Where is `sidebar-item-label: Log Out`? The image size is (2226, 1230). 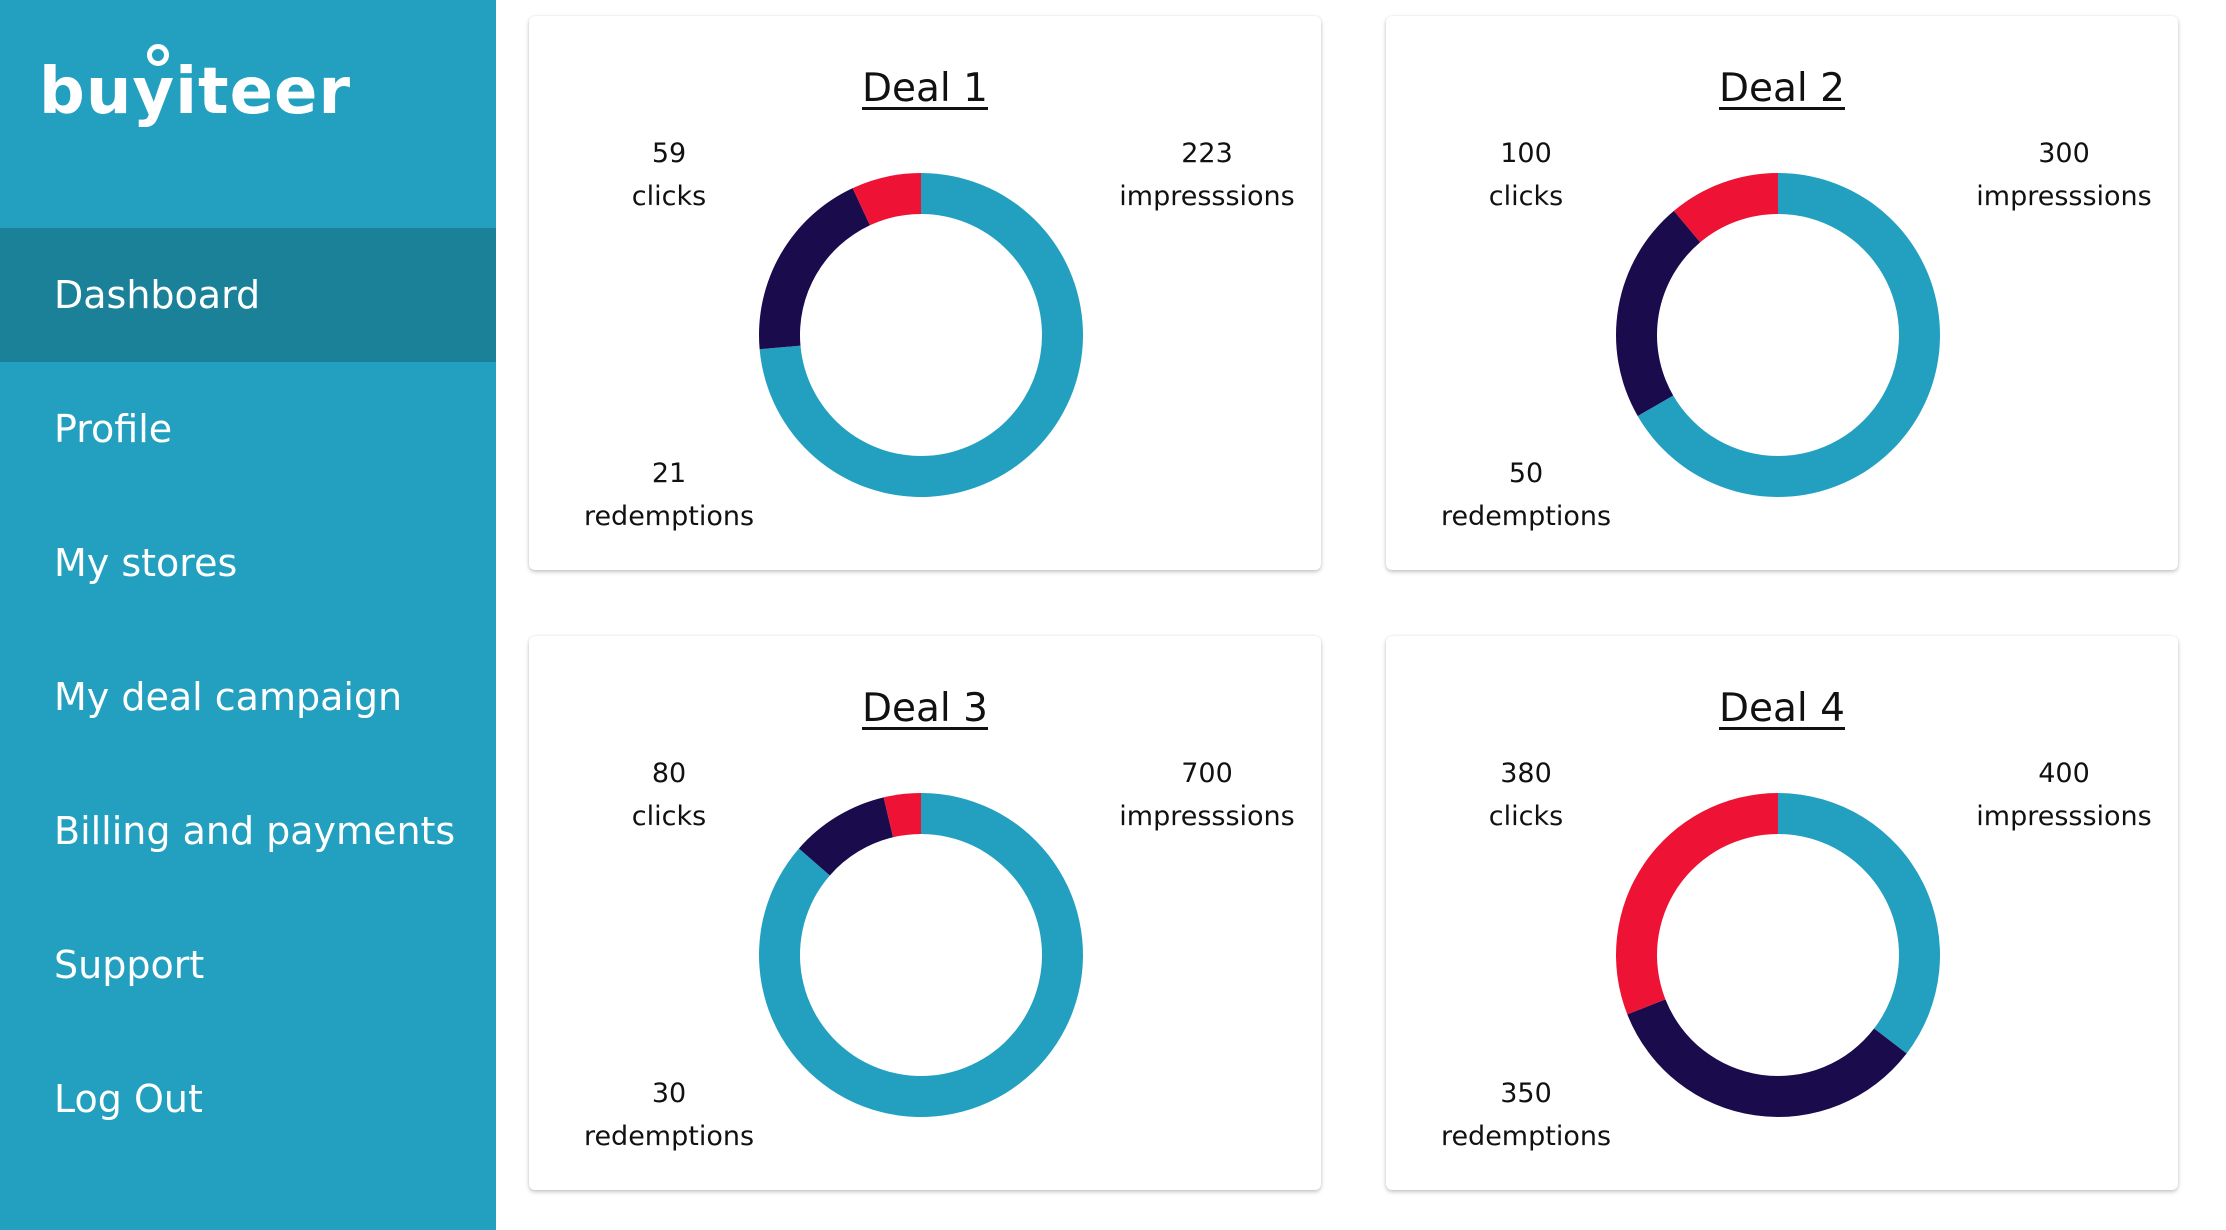
sidebar-item-label: Log Out is located at coordinates (128, 1099).